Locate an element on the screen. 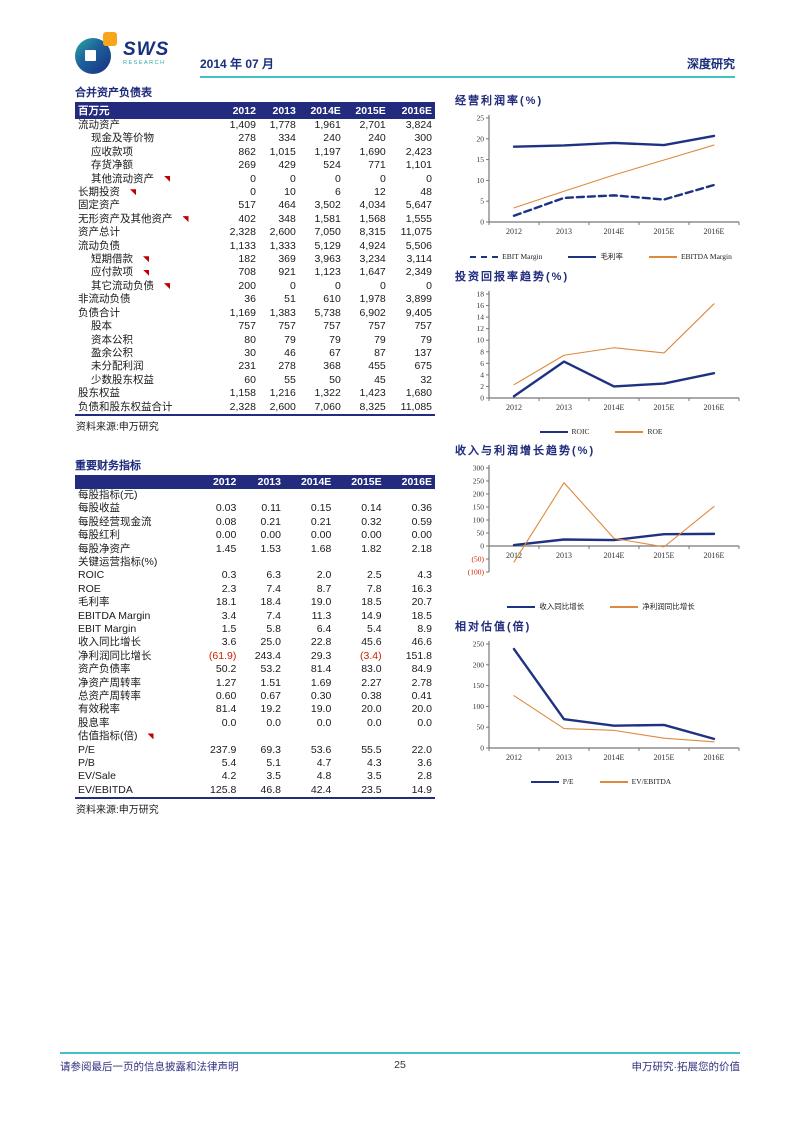 This screenshot has width=800, height=1132. cell-value: 182 is located at coordinates (247, 259).